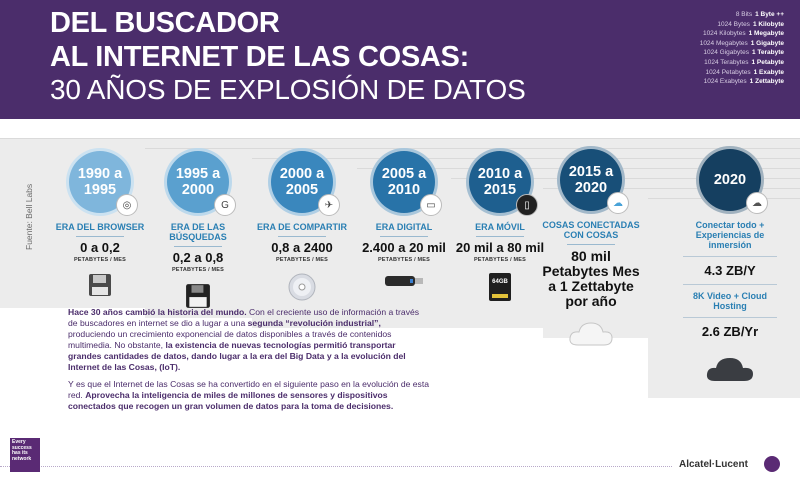 The height and width of the screenshot is (481, 800). I want to click on unit-to: 1 Exabyte, so click(768, 72).